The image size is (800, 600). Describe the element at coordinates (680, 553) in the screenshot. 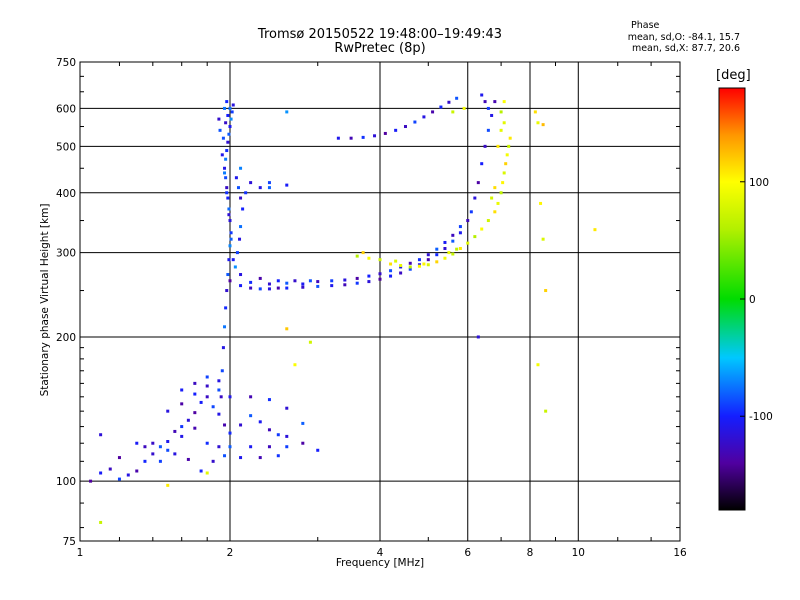

I see `x-tick-label: 16` at that location.